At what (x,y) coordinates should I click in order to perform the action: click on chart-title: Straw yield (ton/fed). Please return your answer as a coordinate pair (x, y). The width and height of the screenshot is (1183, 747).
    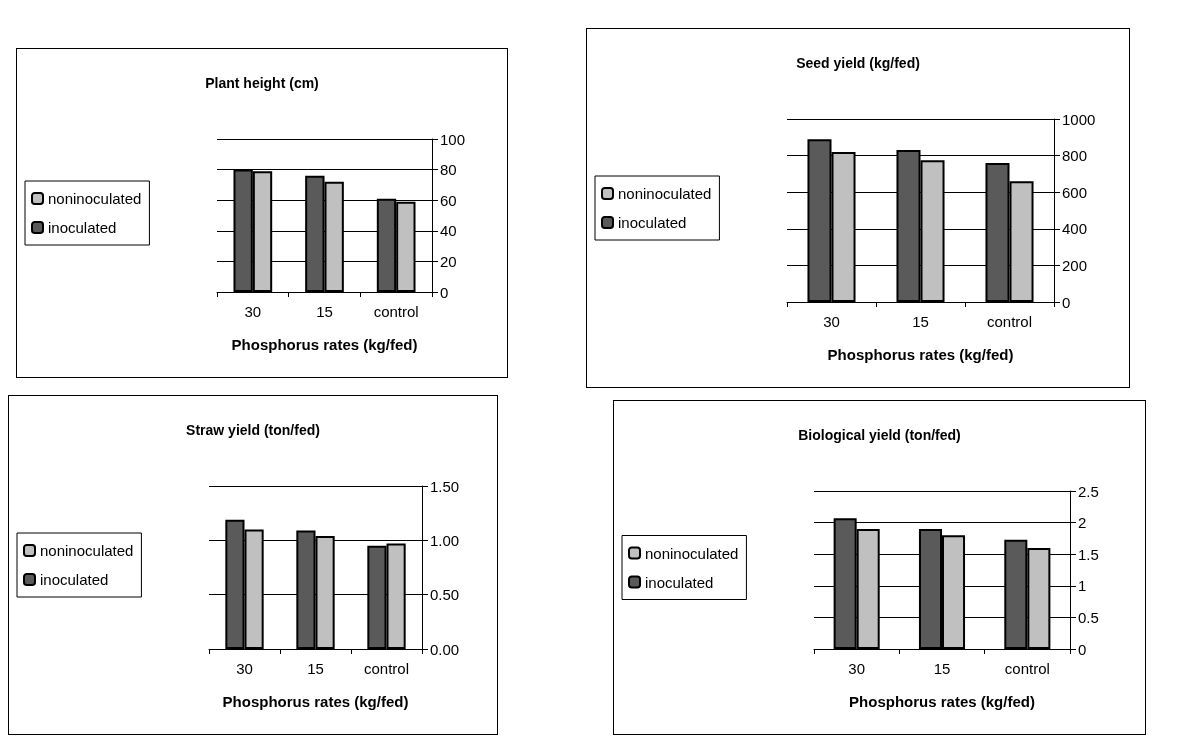
    Looking at the image, I should click on (253, 430).